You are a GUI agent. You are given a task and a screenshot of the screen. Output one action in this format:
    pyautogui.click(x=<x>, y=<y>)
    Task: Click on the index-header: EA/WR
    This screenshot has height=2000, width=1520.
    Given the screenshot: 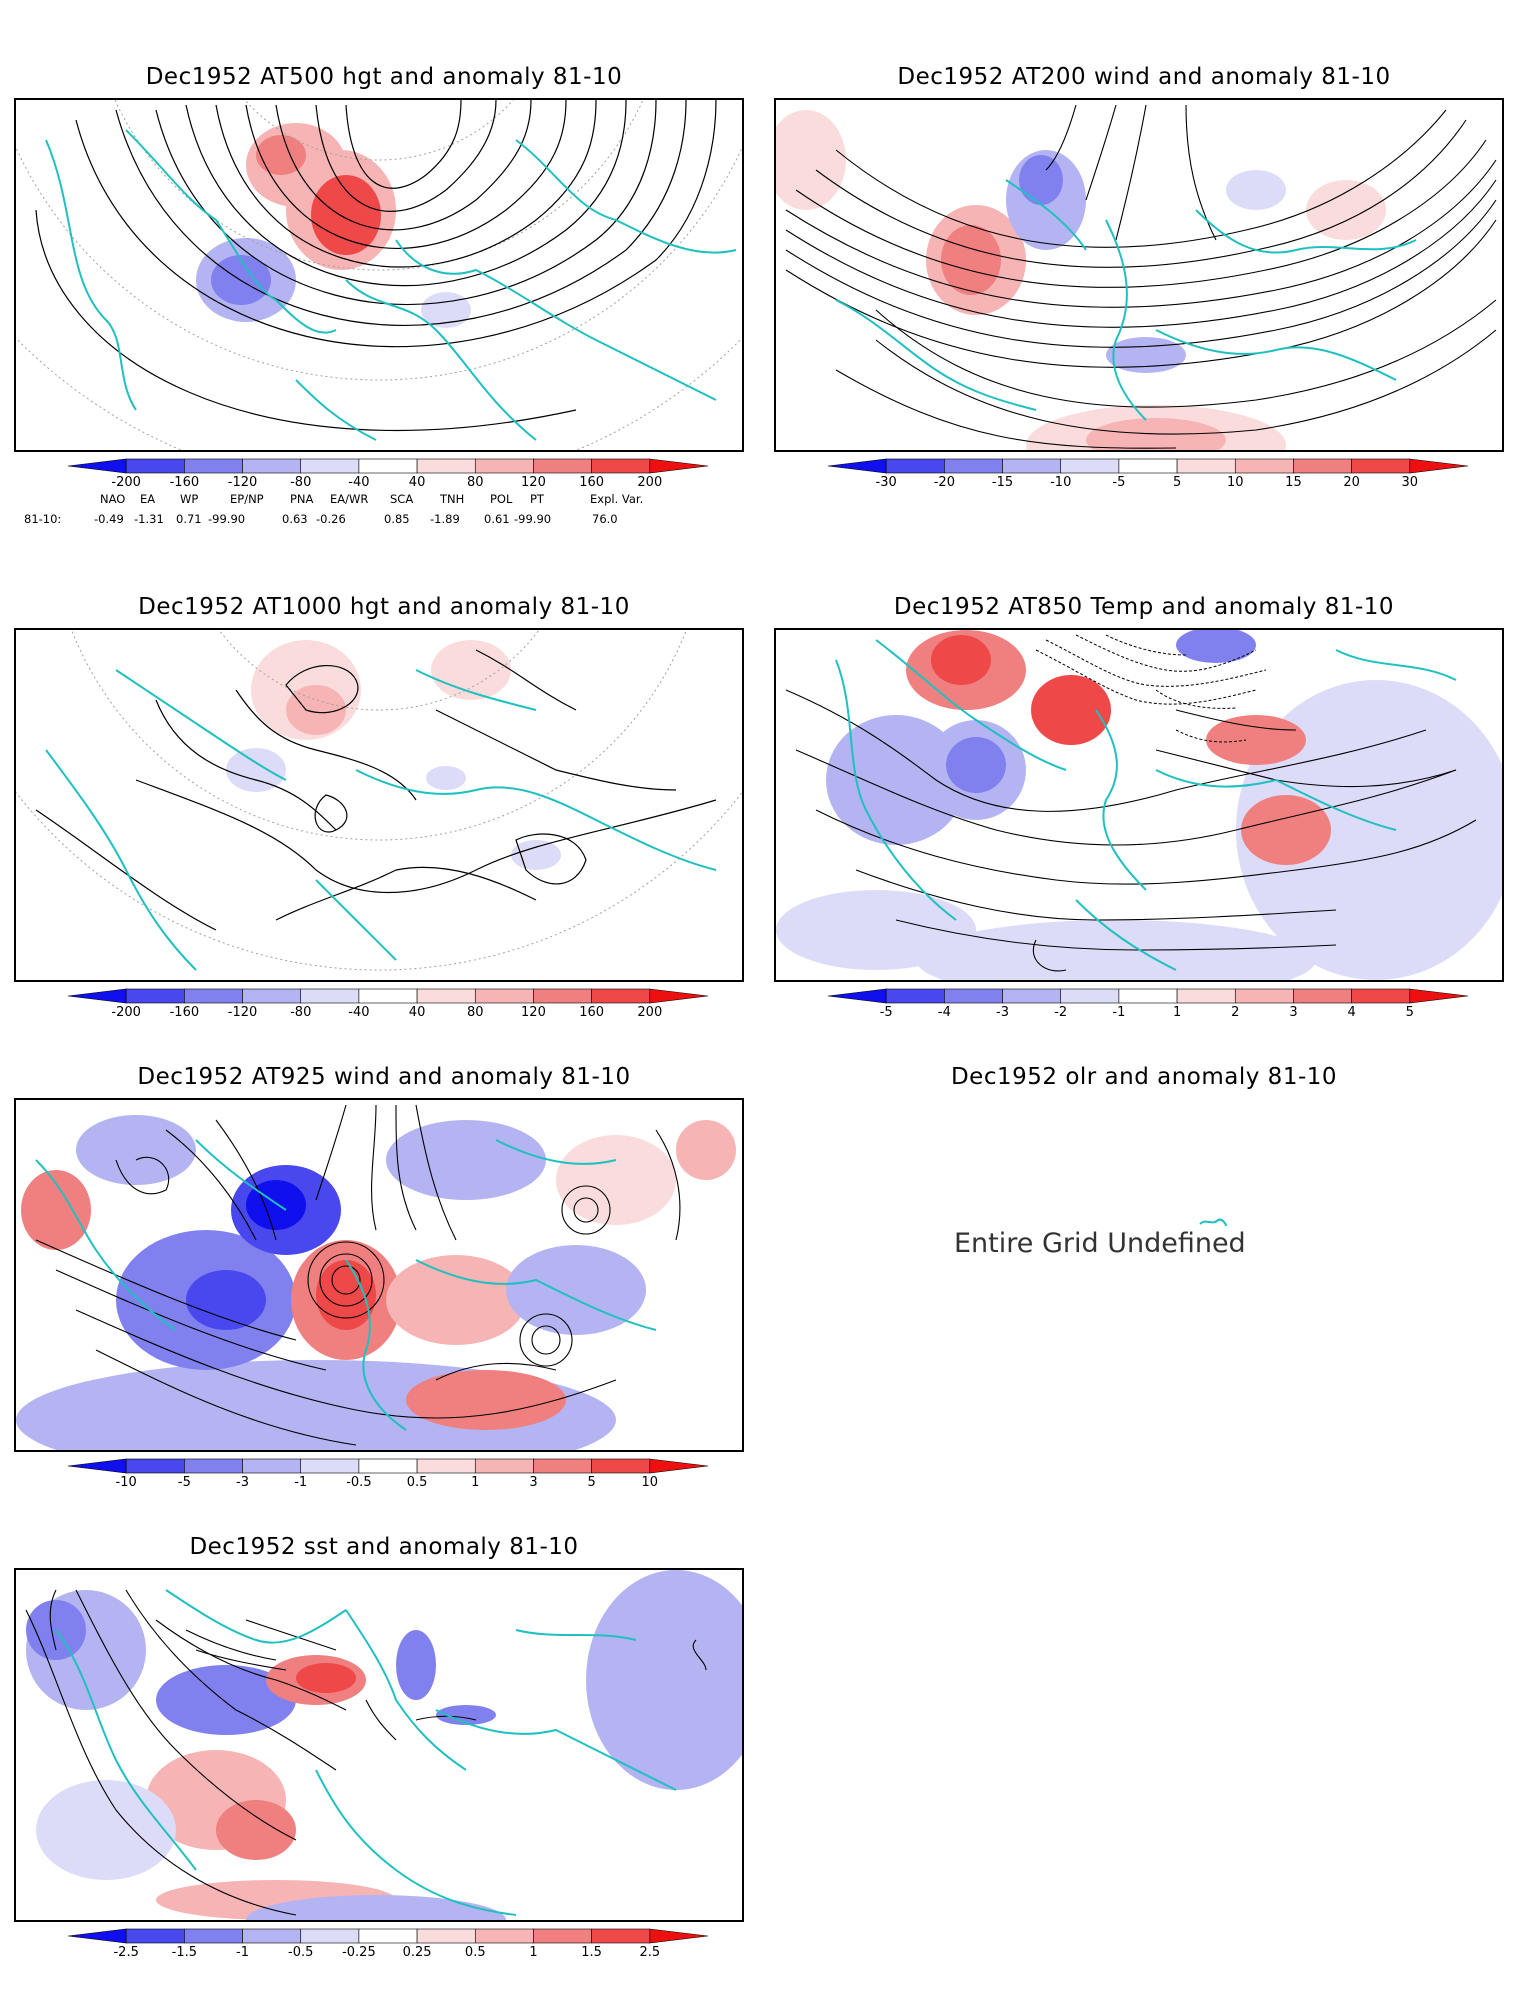 What is the action you would take?
    pyautogui.click(x=349, y=499)
    